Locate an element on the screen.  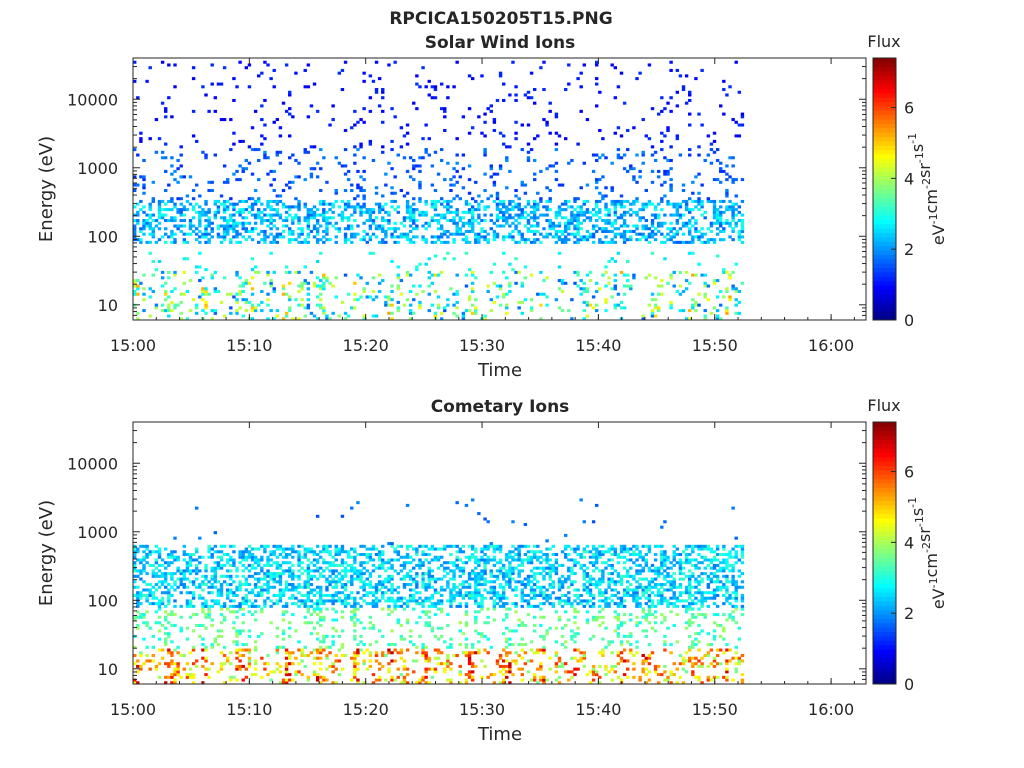
colorbar-segment is located at coordinates (884, 244).